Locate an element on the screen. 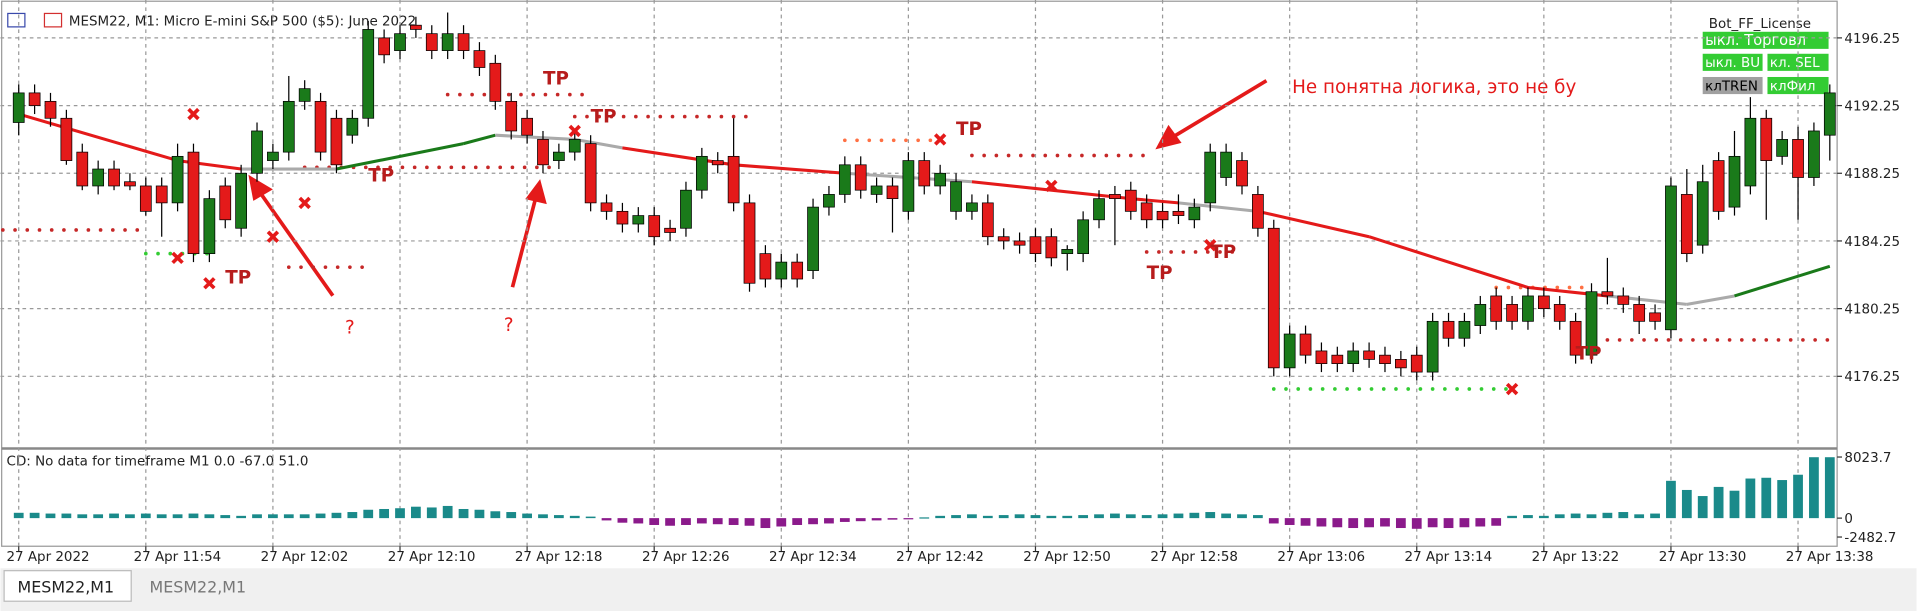 This screenshot has height=611, width=1917. y-tick-label: 0 is located at coordinates (1848, 519).